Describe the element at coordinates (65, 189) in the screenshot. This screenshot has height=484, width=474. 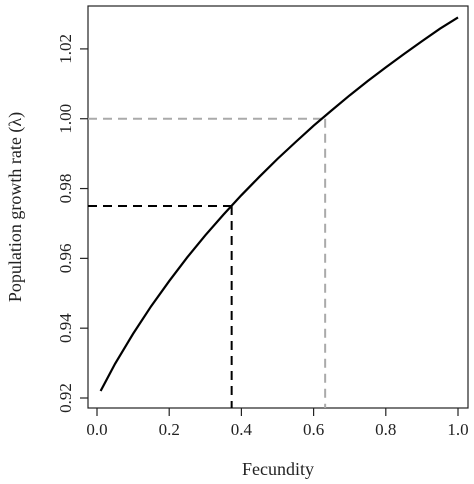
I see `y-tick-label: 0.98` at that location.